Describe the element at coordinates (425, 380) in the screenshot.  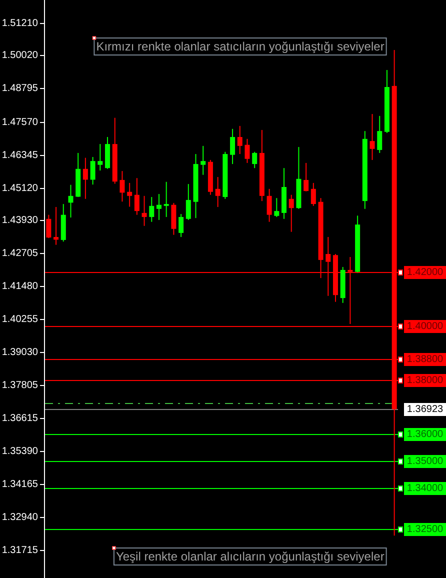
I see `ref-line-label: 1.38000` at that location.